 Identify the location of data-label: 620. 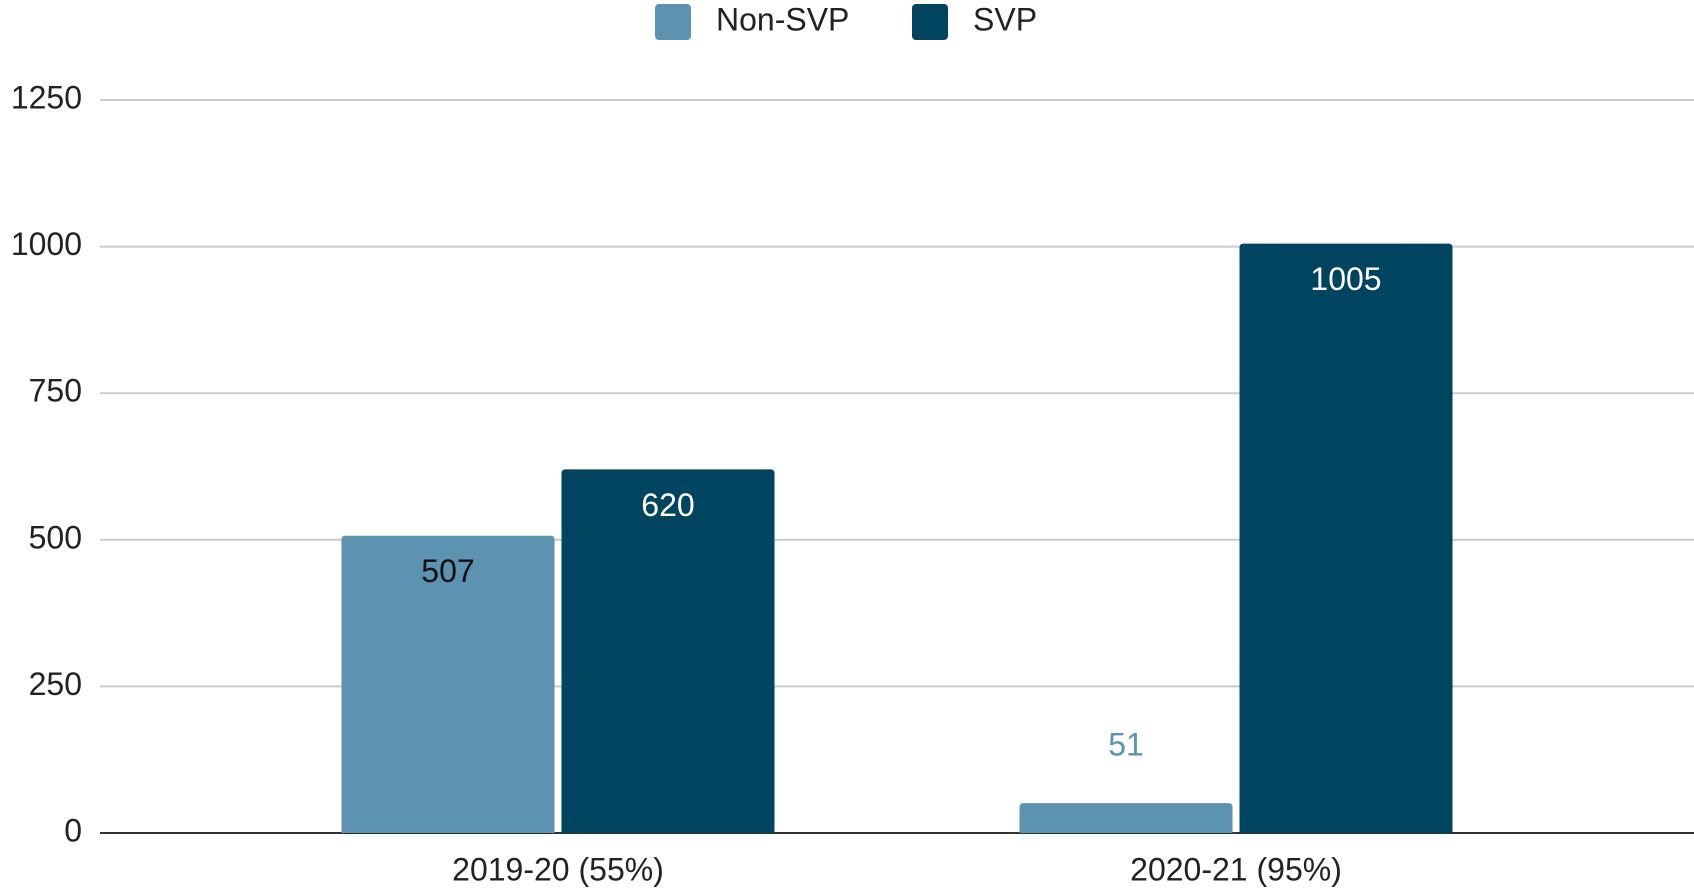
(667, 505).